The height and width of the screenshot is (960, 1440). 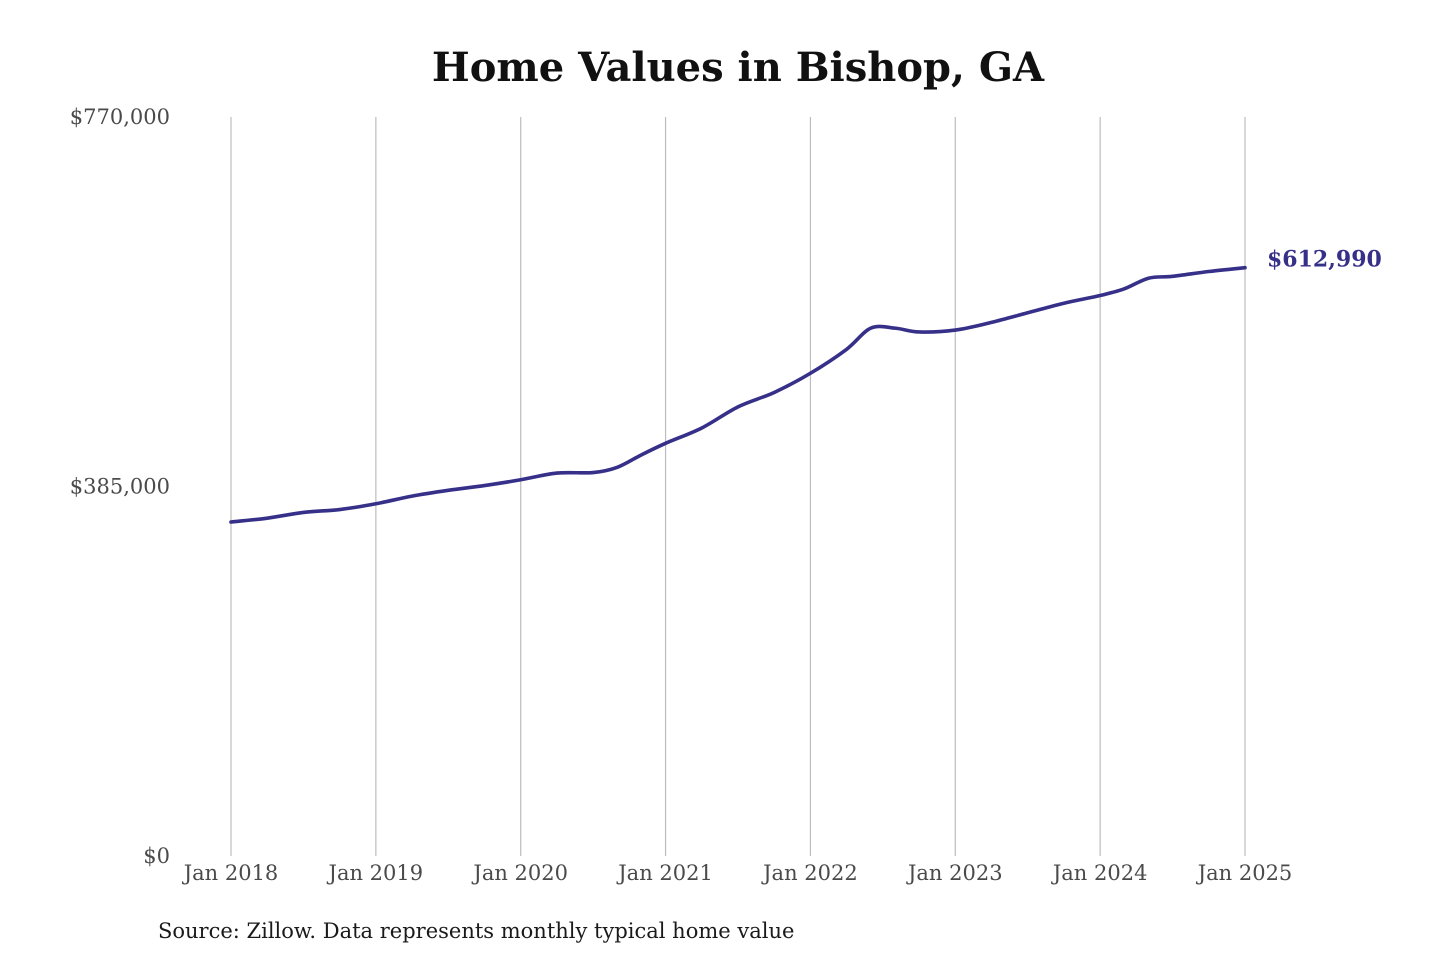 I want to click on x-tick-label: Jan 2022, so click(x=809, y=873).